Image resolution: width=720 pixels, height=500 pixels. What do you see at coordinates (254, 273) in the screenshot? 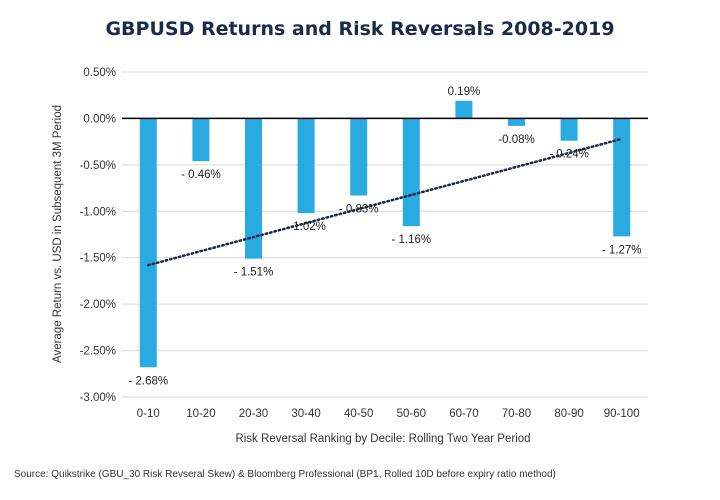
I see `data-label: - 1.51%` at bounding box center [254, 273].